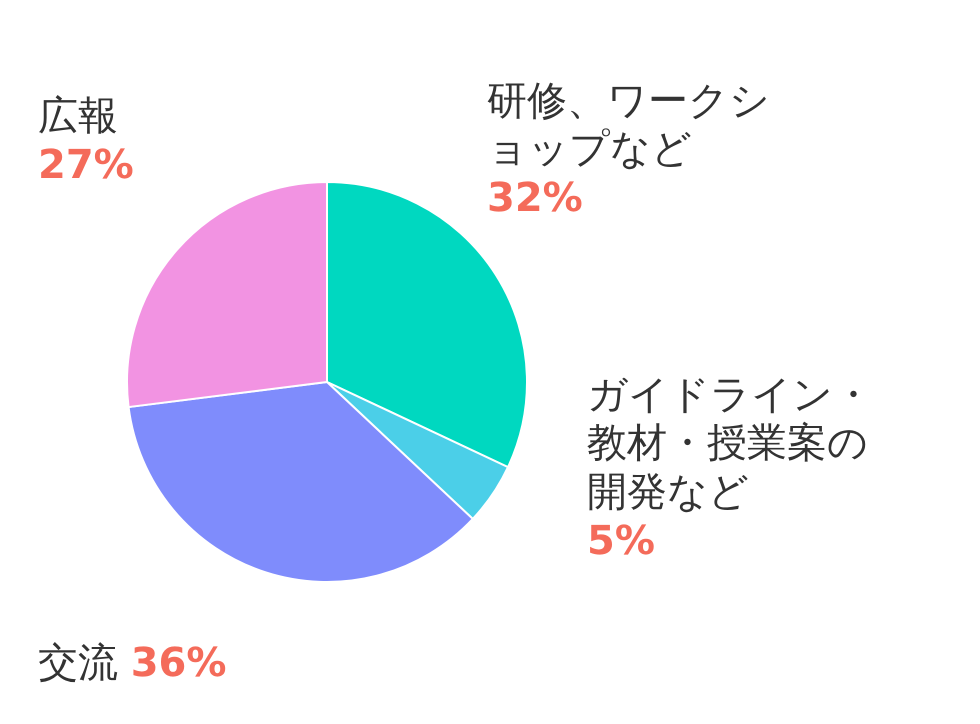  What do you see at coordinates (621, 541) in the screenshot?
I see `data-label: 5%` at bounding box center [621, 541].